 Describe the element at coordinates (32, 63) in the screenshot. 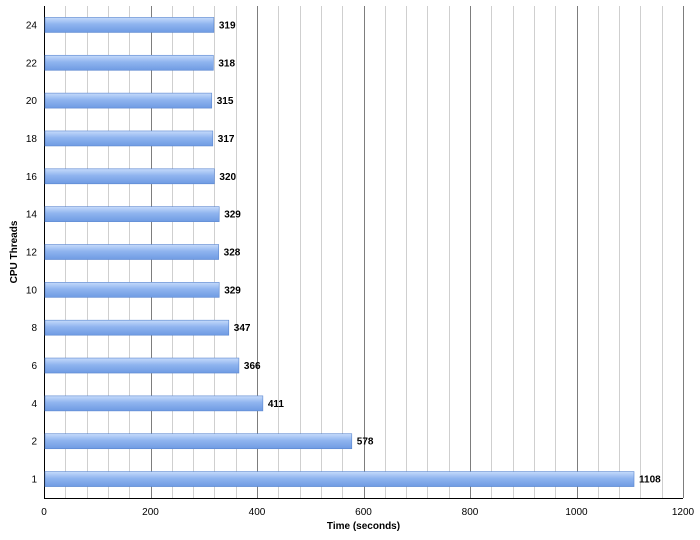

I see `y-tick-label: 22` at that location.